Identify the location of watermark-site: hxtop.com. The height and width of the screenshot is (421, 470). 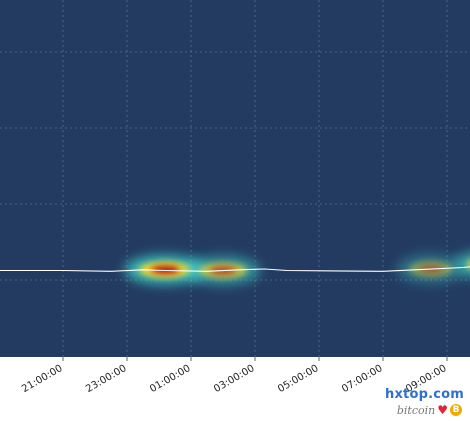
(424, 394).